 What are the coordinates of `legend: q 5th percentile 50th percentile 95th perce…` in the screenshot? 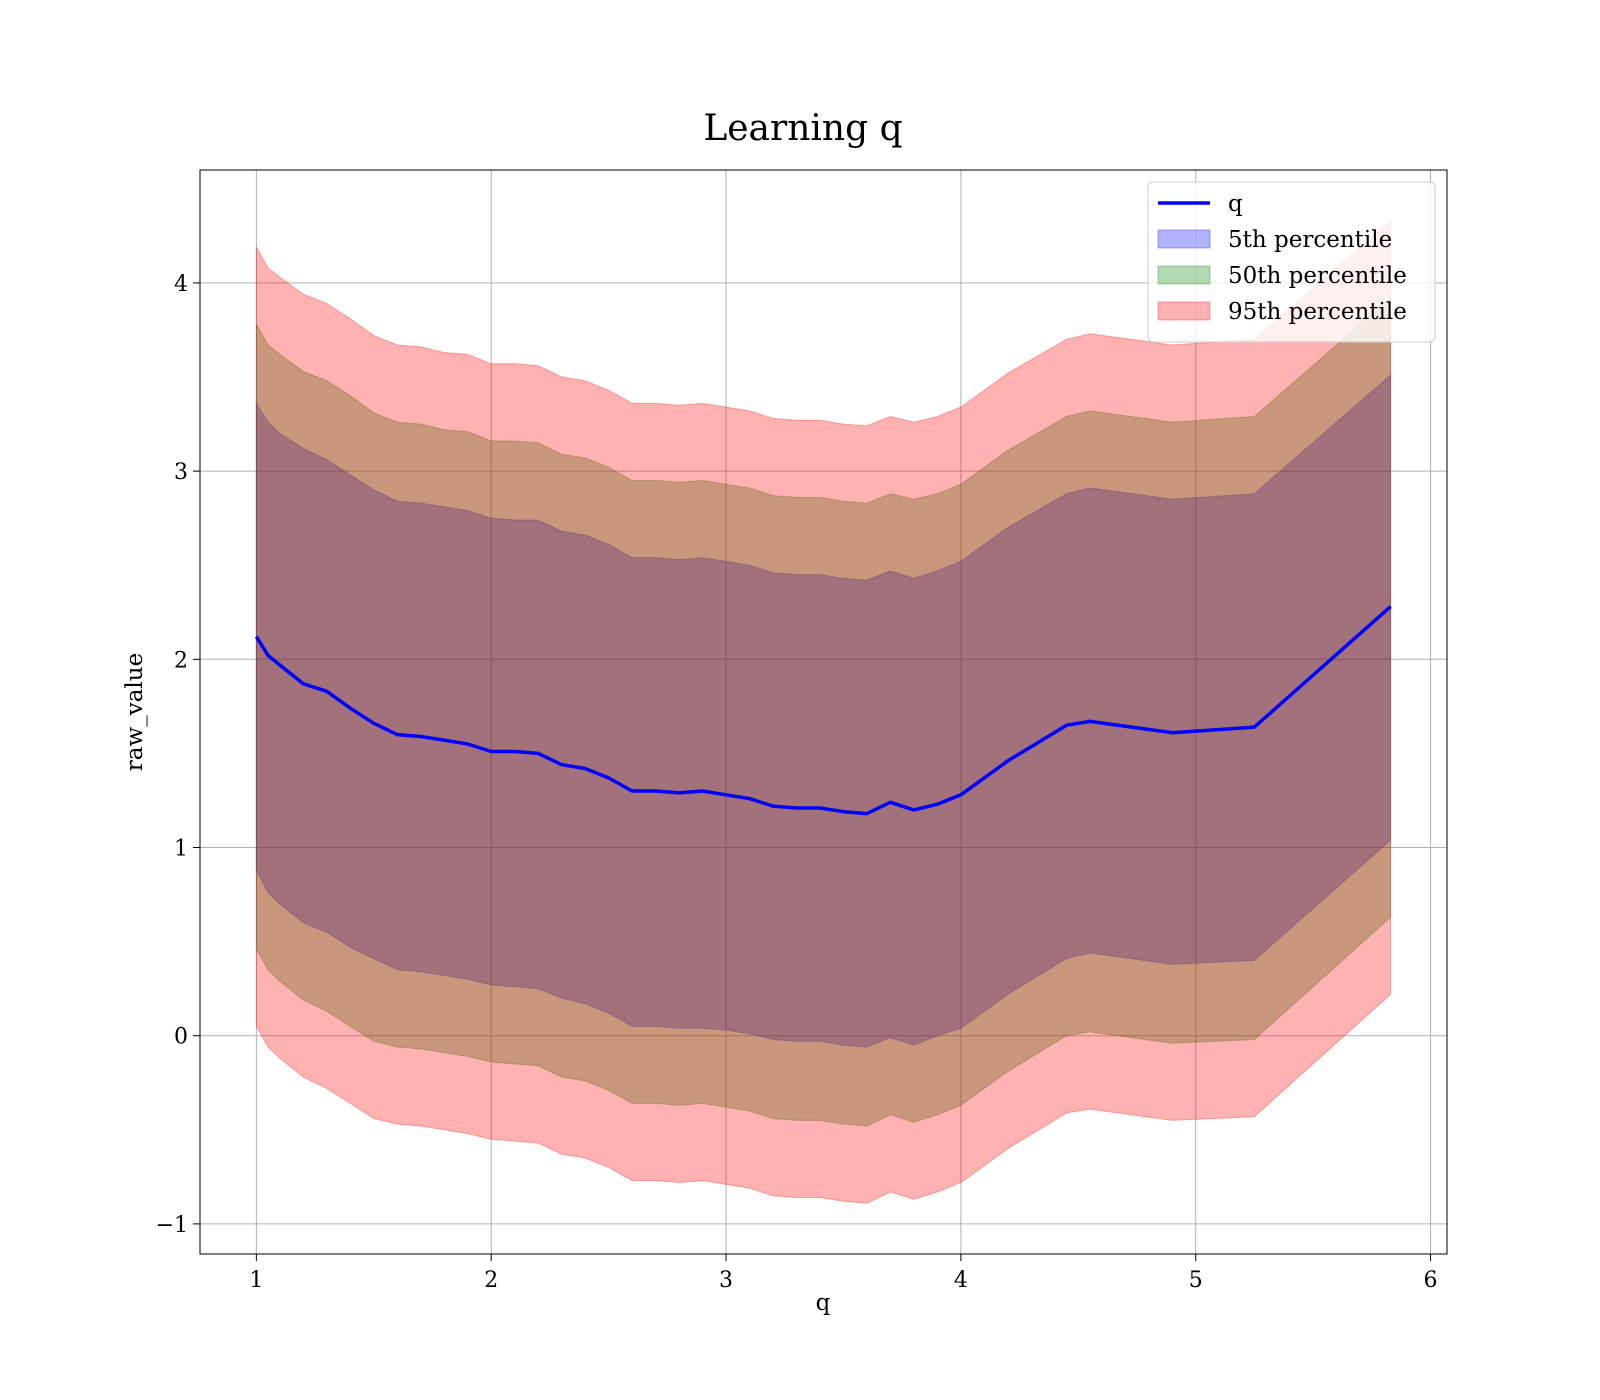 It's located at (1291, 262).